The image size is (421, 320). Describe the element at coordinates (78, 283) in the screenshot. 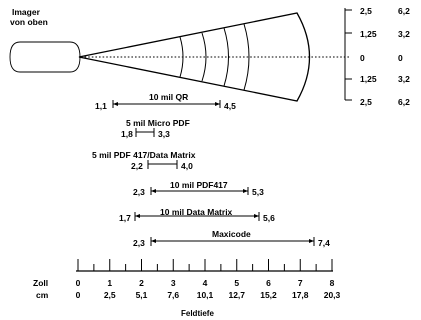

I see `inch-tick-label: 0` at that location.